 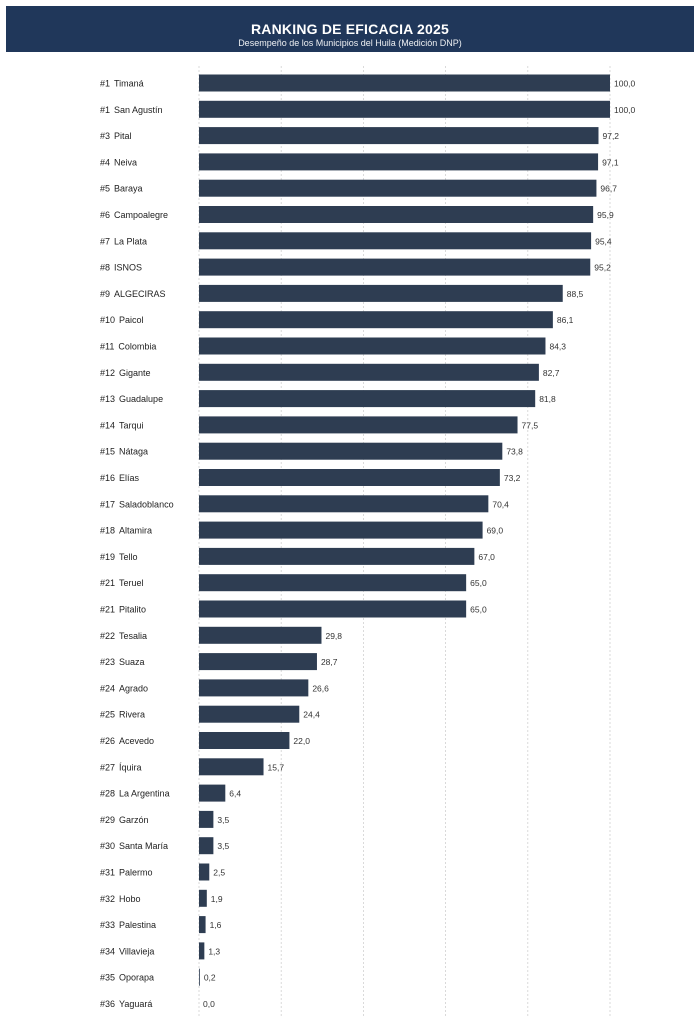 What do you see at coordinates (132, 610) in the screenshot?
I see `municipality-label: Pitalito` at bounding box center [132, 610].